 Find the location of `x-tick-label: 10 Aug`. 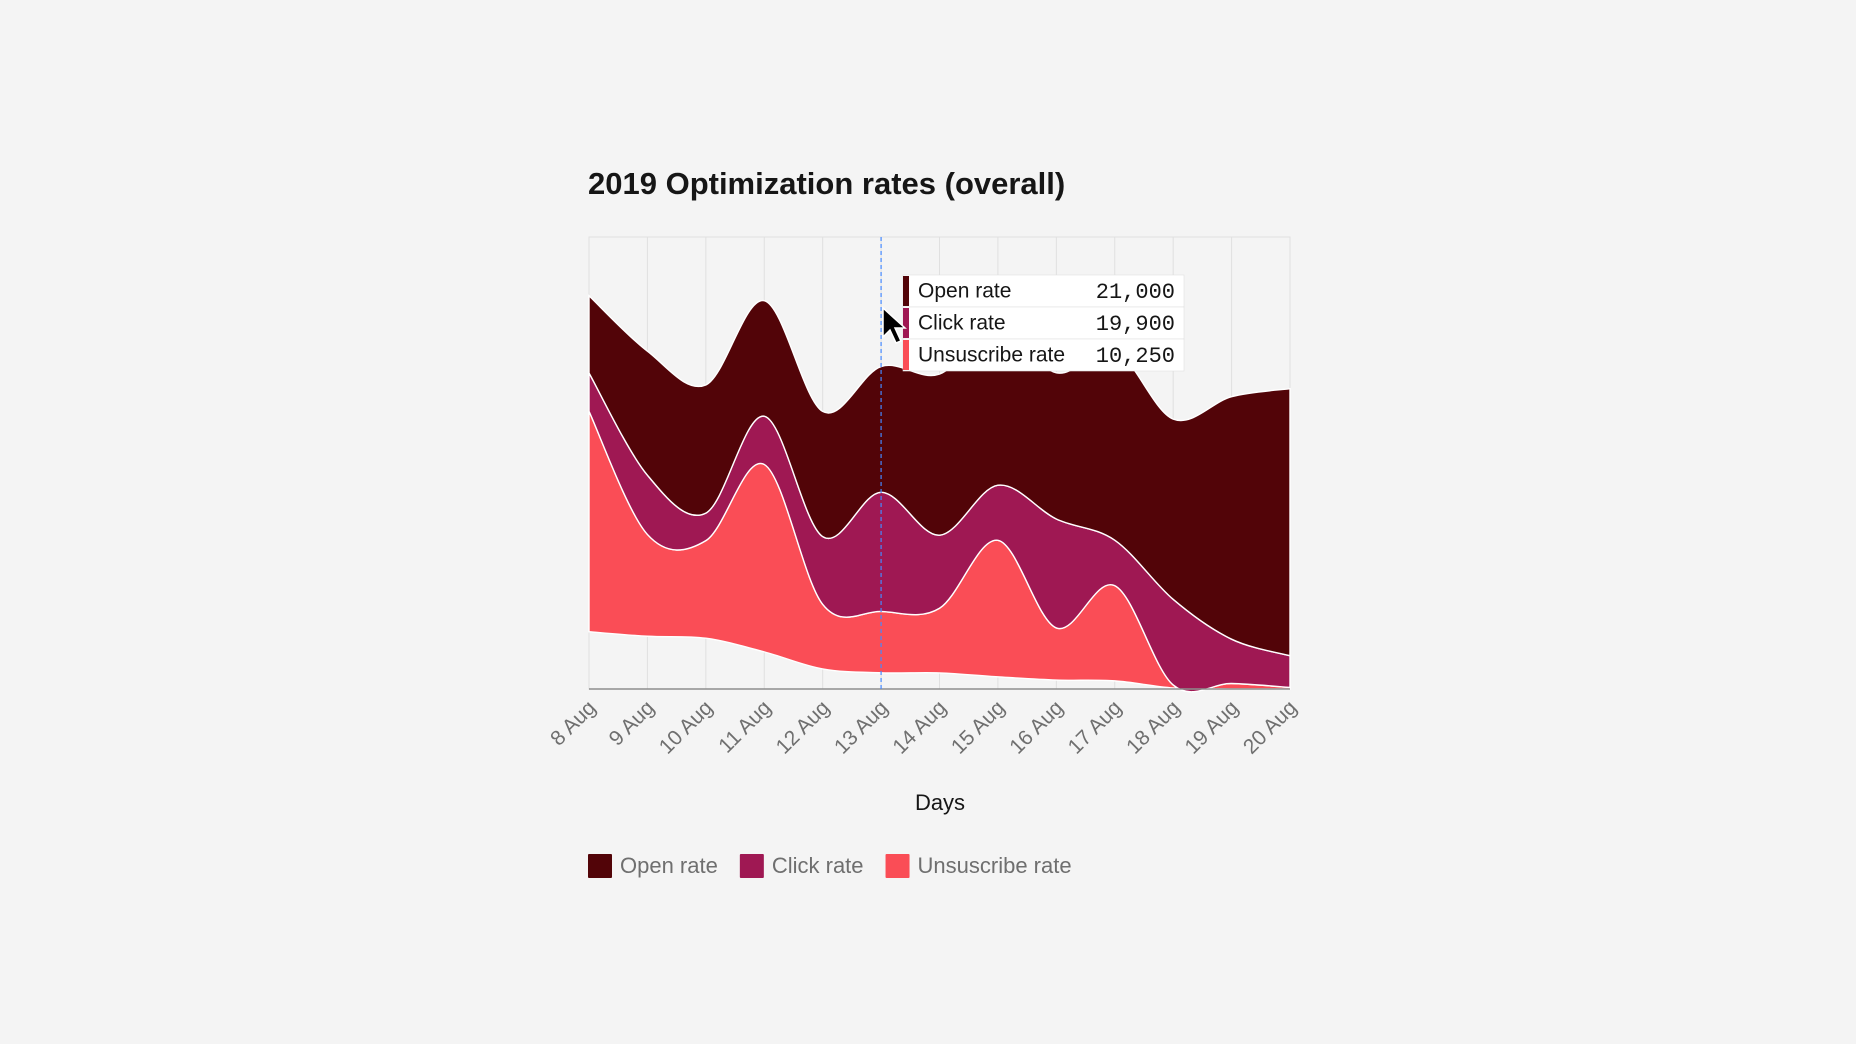

x-tick-label: 10 Aug is located at coordinates (686, 727).